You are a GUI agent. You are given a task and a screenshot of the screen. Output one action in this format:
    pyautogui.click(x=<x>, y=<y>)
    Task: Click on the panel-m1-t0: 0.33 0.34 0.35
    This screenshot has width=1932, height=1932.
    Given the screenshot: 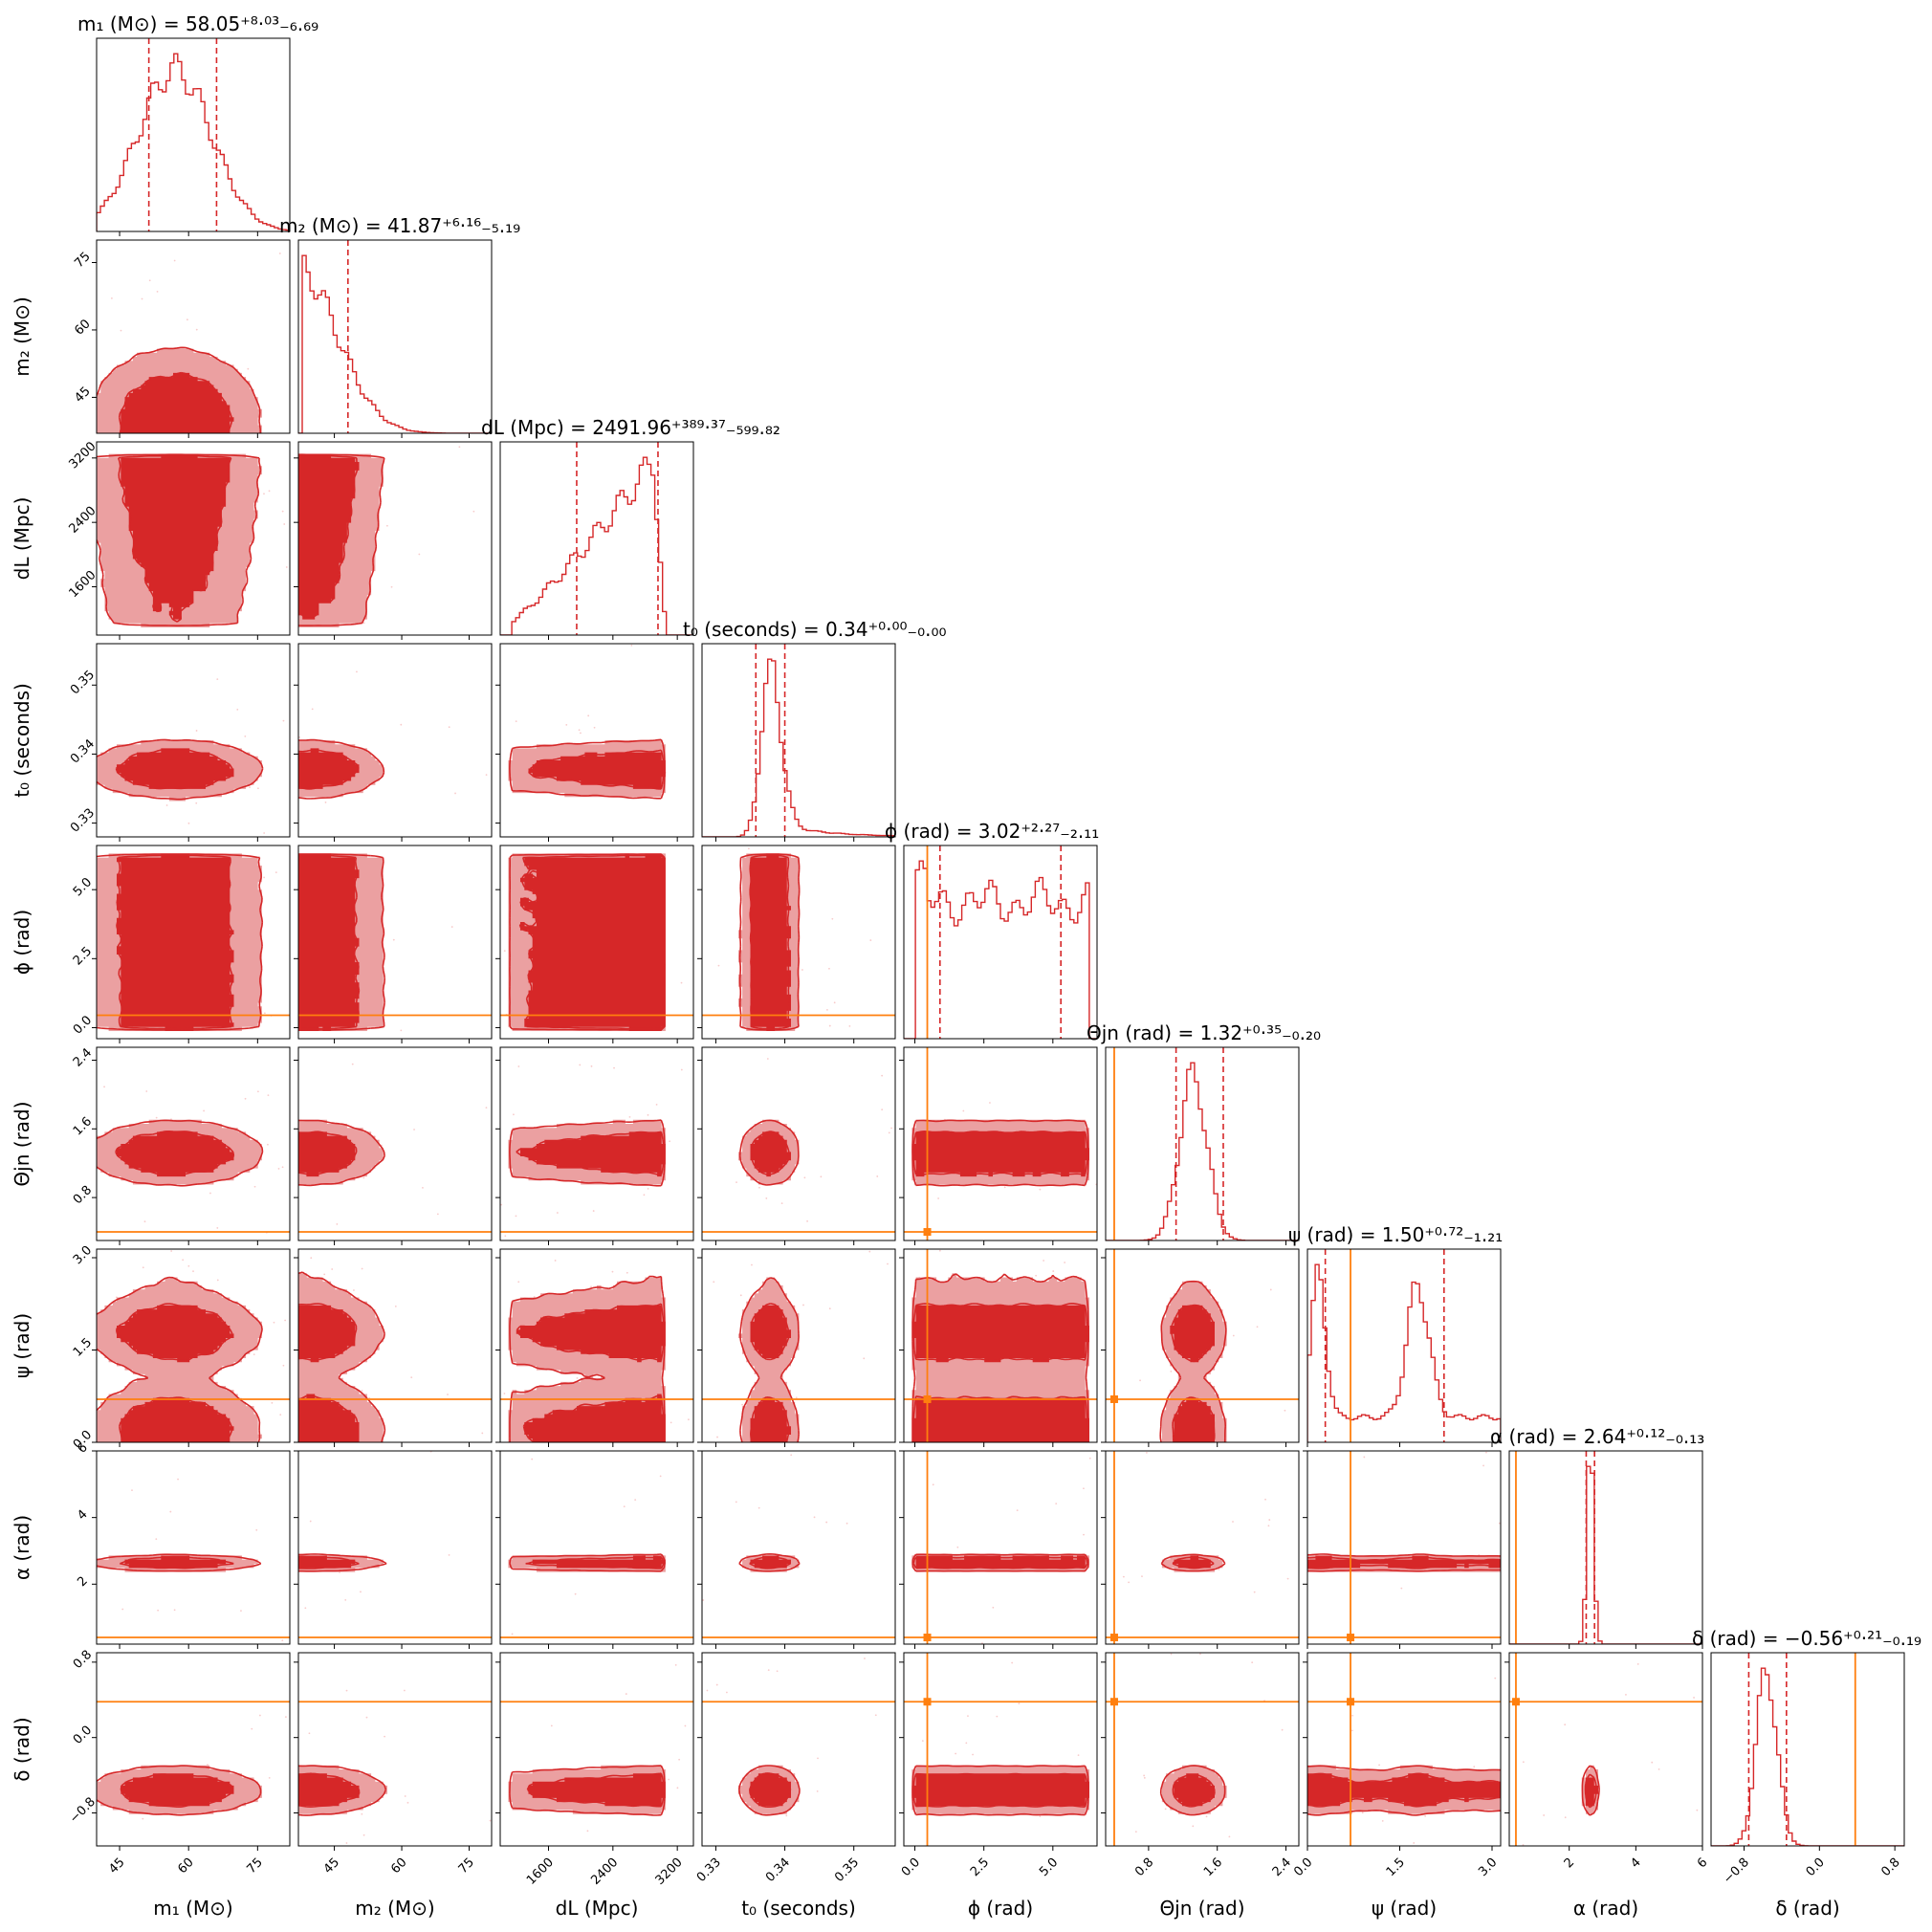 What is the action you would take?
    pyautogui.click(x=179, y=742)
    